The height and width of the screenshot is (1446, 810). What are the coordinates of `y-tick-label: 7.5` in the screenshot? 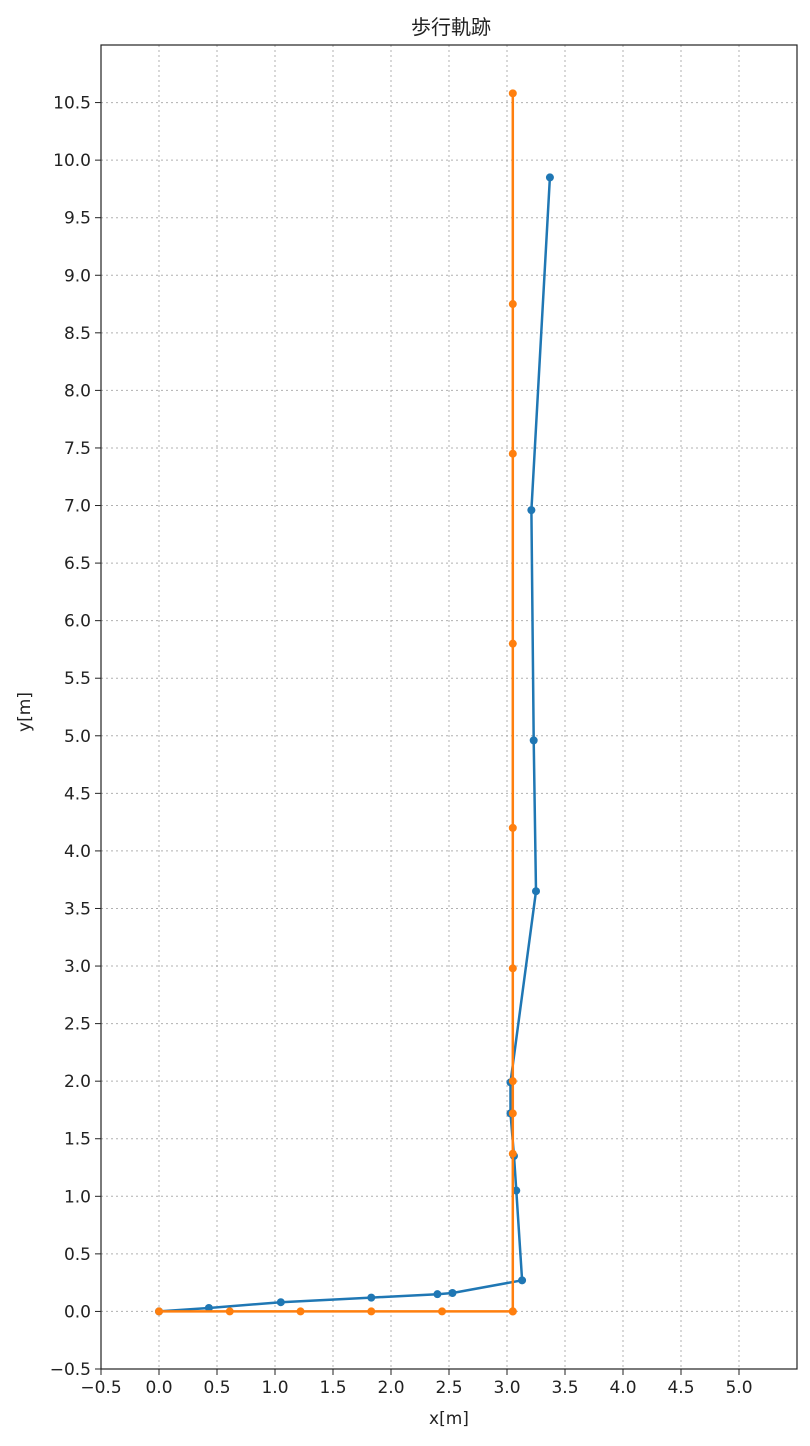 It's located at (77, 449).